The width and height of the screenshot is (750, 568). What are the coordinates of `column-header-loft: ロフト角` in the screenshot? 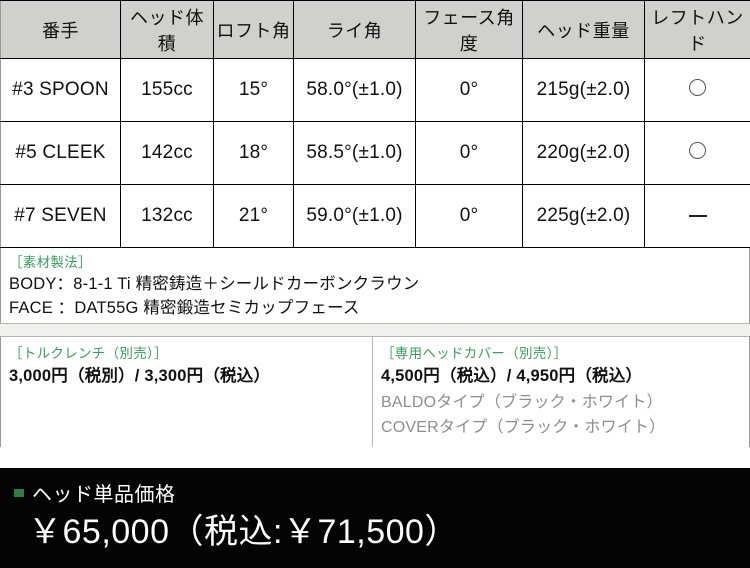 It's located at (253, 29).